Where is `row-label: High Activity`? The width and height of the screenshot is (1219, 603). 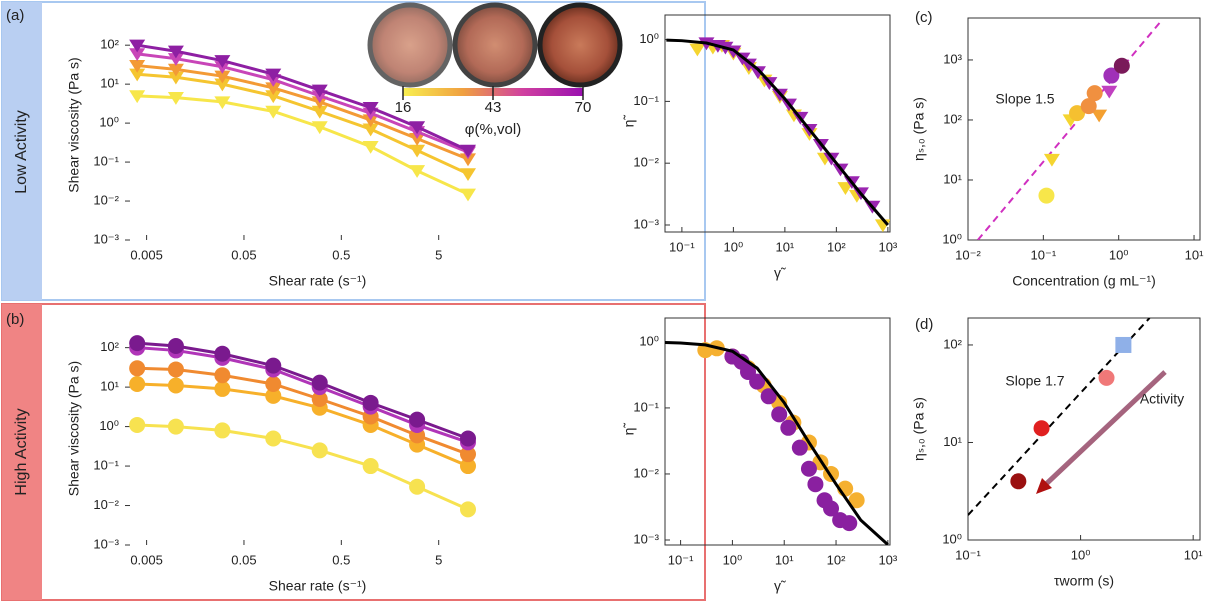
row-label: High Activity is located at coordinates (21, 451).